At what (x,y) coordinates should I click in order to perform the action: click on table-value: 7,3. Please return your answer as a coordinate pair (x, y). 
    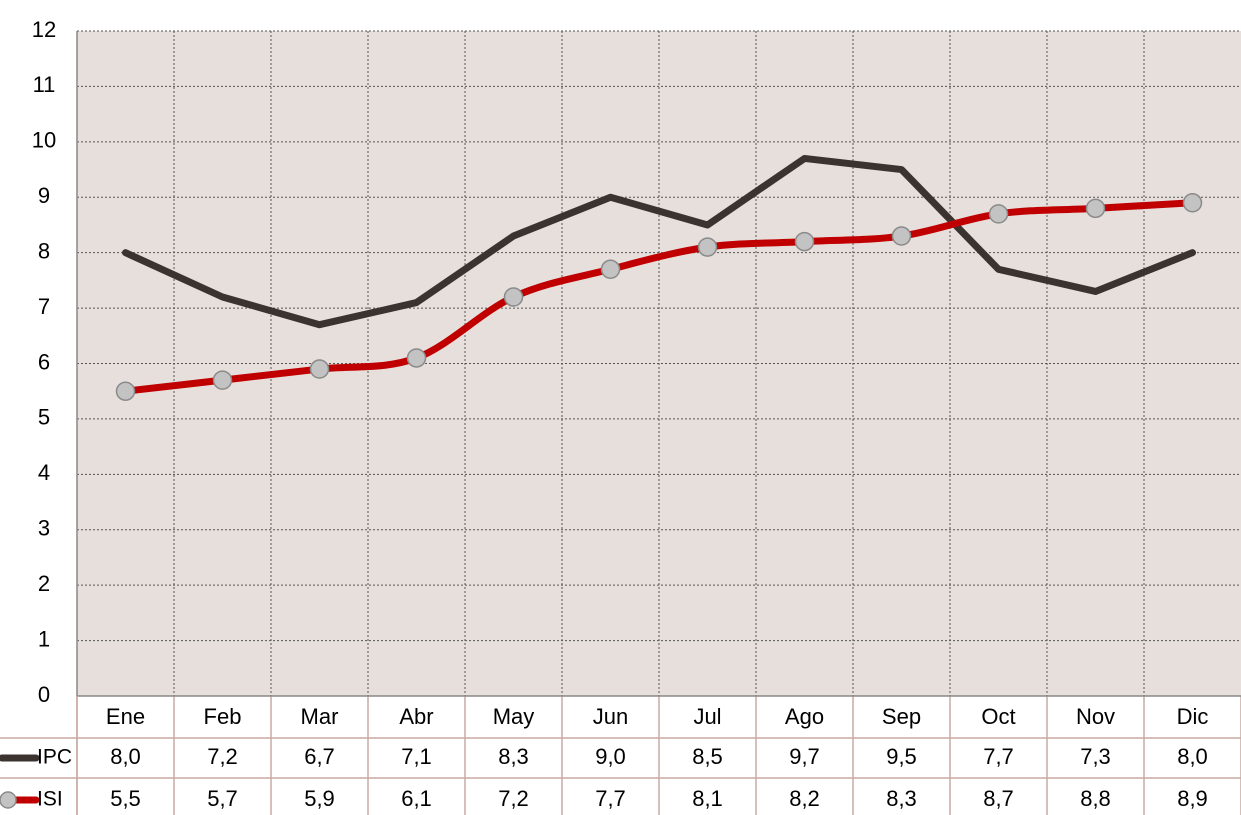
    Looking at the image, I should click on (1095, 756).